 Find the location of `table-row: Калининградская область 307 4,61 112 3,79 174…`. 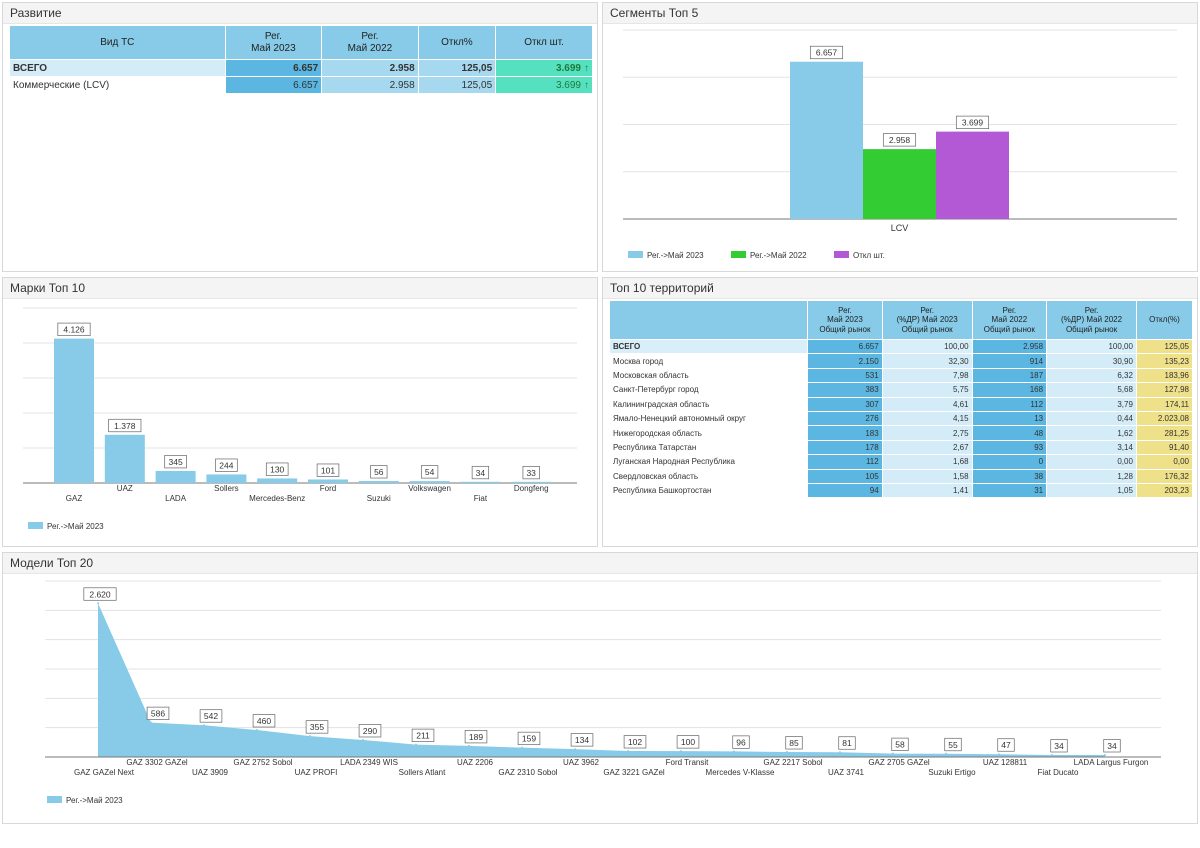

table-row: Калининградская область 307 4,61 112 3,79 174… is located at coordinates (901, 404).